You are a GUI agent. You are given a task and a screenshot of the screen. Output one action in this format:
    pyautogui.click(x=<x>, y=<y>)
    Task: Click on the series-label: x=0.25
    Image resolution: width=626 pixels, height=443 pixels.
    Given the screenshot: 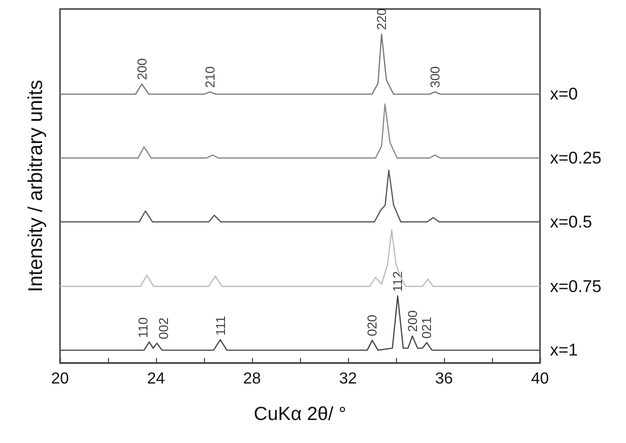 What is the action you would take?
    pyautogui.click(x=576, y=158)
    